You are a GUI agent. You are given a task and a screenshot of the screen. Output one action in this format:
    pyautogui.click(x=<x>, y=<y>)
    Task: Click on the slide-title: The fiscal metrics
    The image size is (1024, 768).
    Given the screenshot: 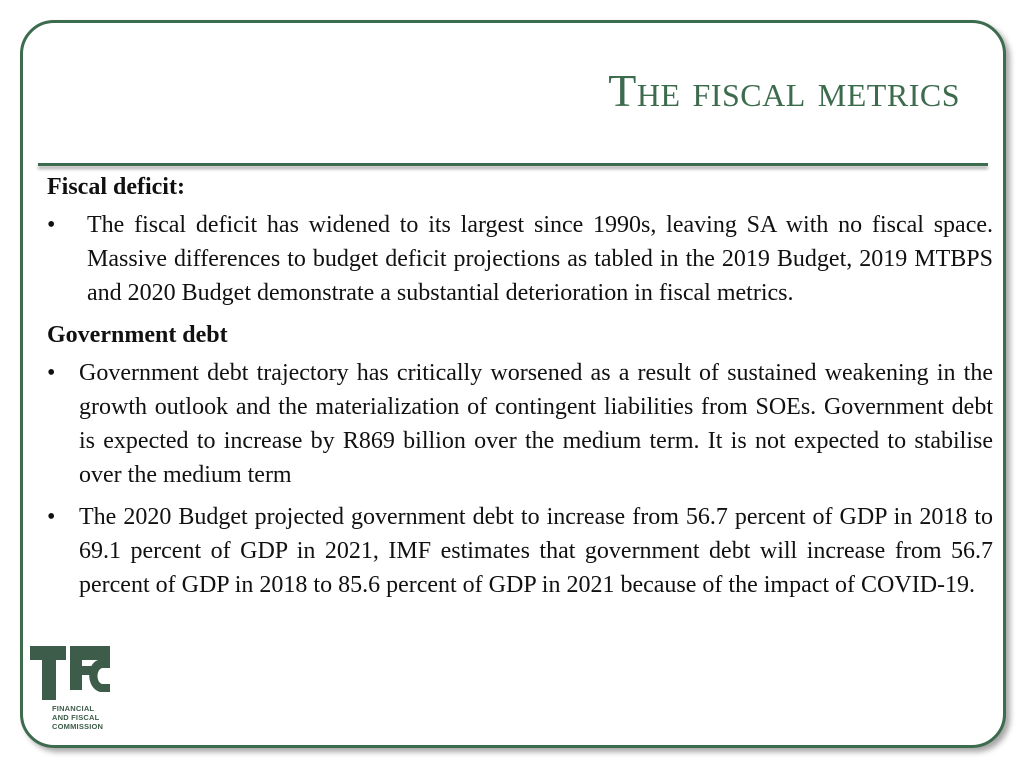 What is the action you would take?
    pyautogui.click(x=784, y=90)
    